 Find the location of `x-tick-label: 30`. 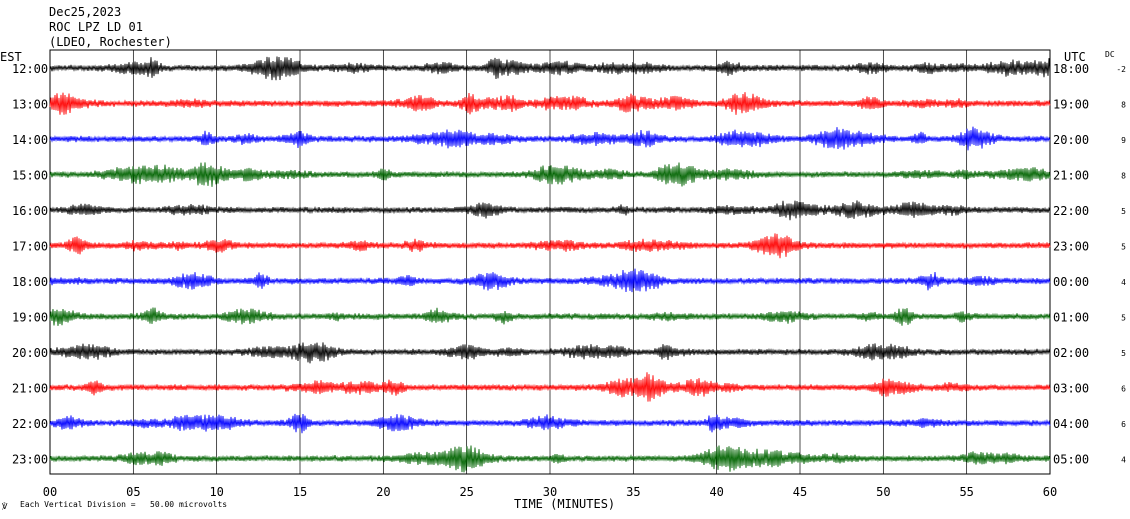

x-tick-label: 30 is located at coordinates (550, 492).